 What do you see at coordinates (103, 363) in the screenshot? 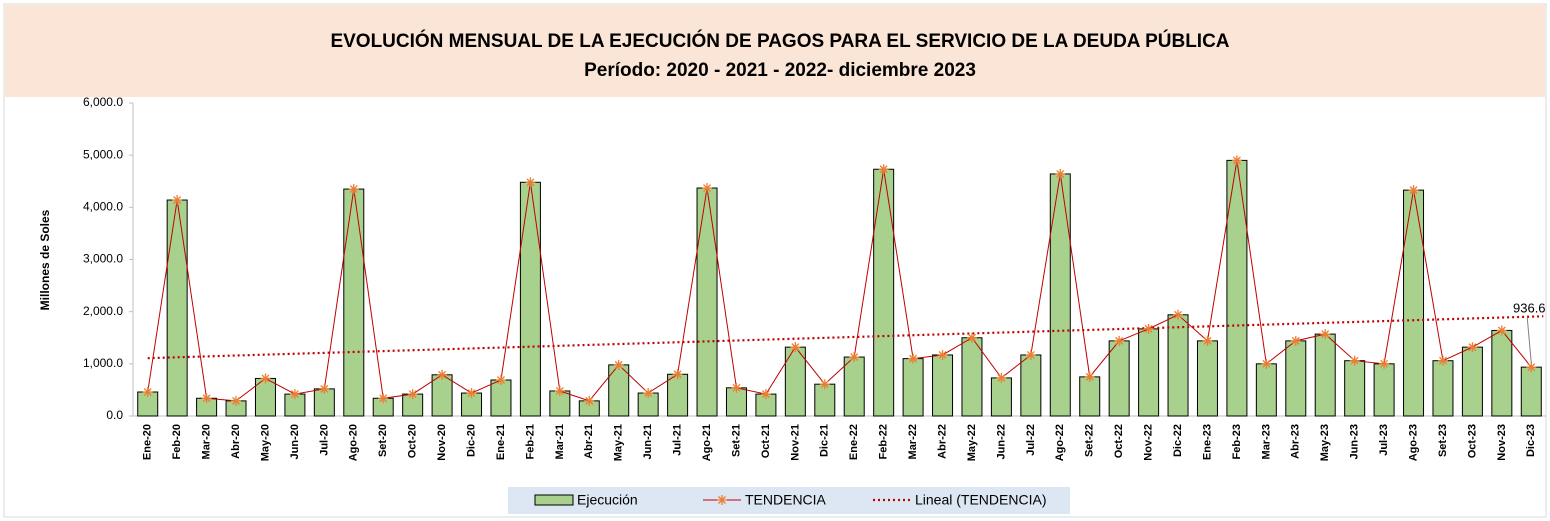
I see `y-tick-label: 1,000.0` at bounding box center [103, 363].